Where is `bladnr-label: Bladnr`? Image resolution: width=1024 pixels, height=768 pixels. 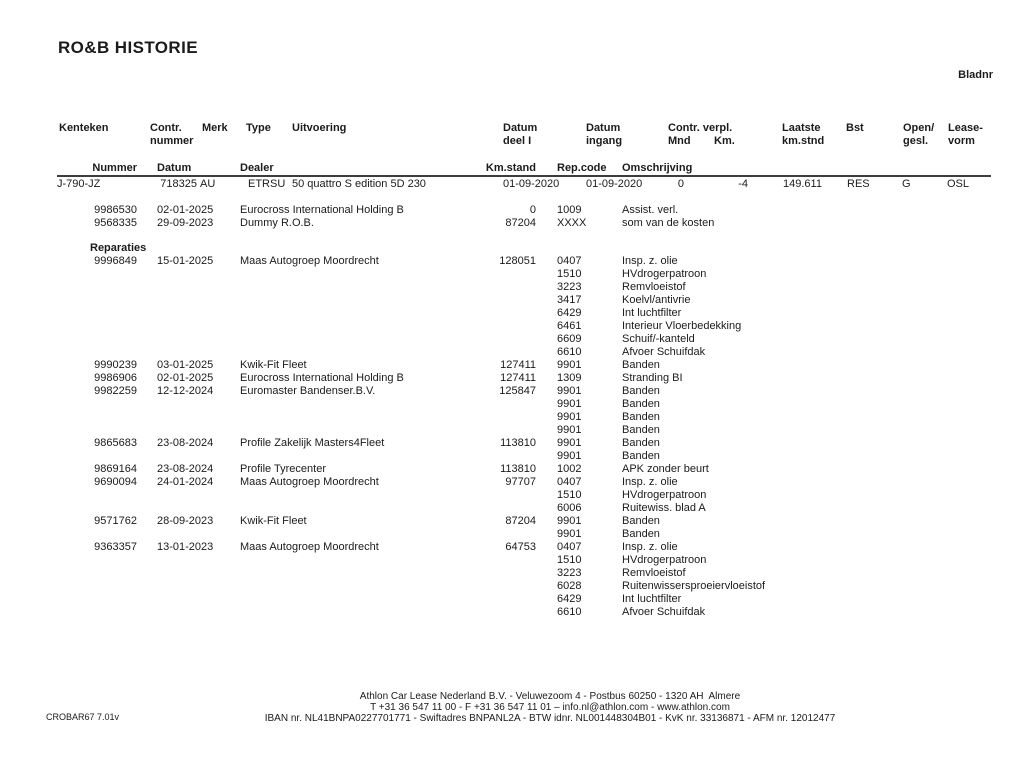 bladnr-label: Bladnr is located at coordinates (975, 75).